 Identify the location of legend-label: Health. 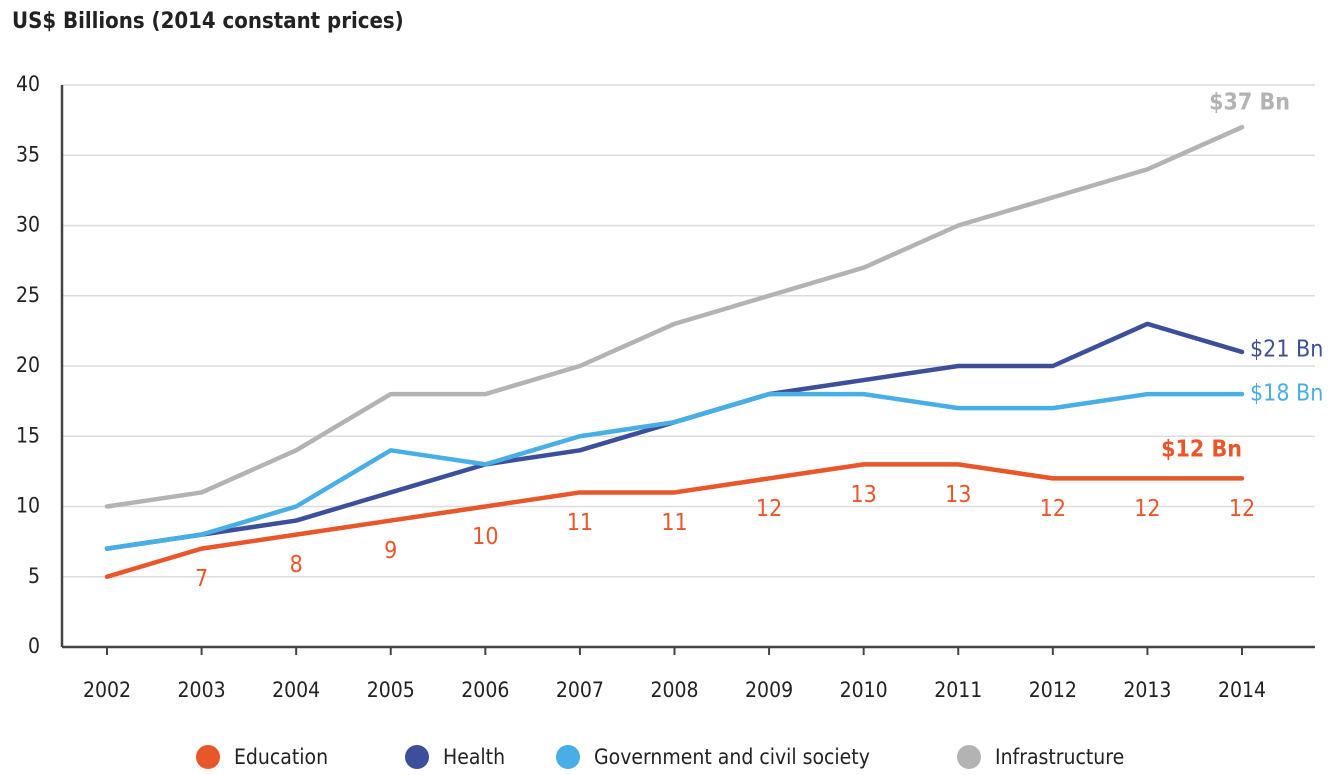
(474, 757).